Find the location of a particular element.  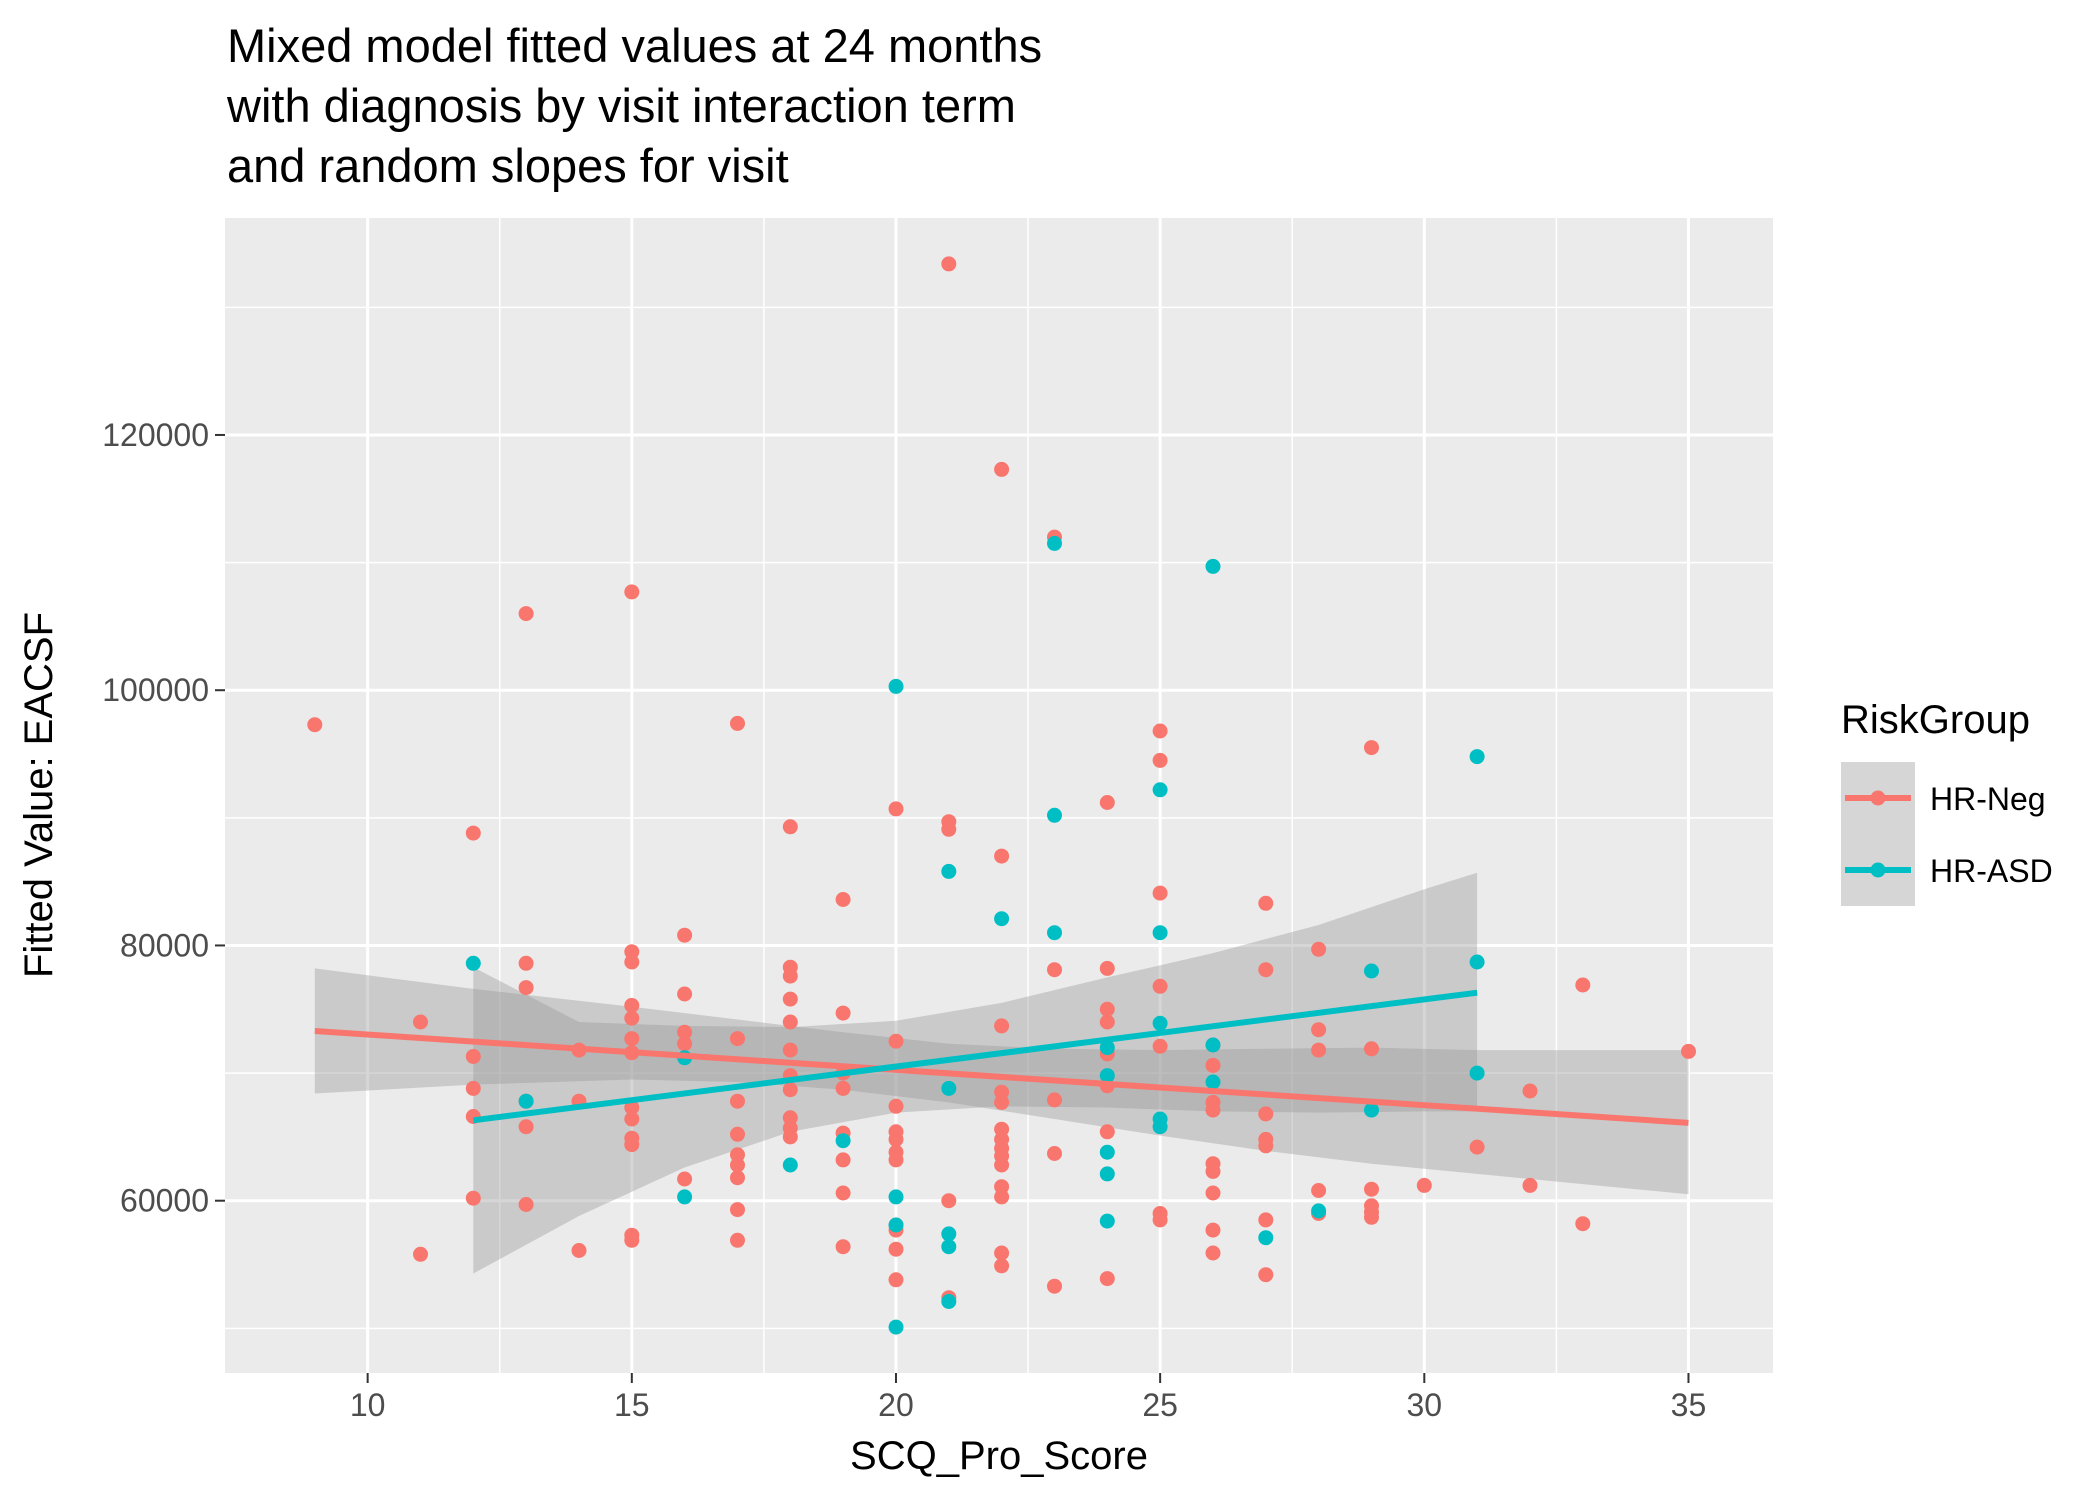

x-tick-label: 20 is located at coordinates (896, 1405).